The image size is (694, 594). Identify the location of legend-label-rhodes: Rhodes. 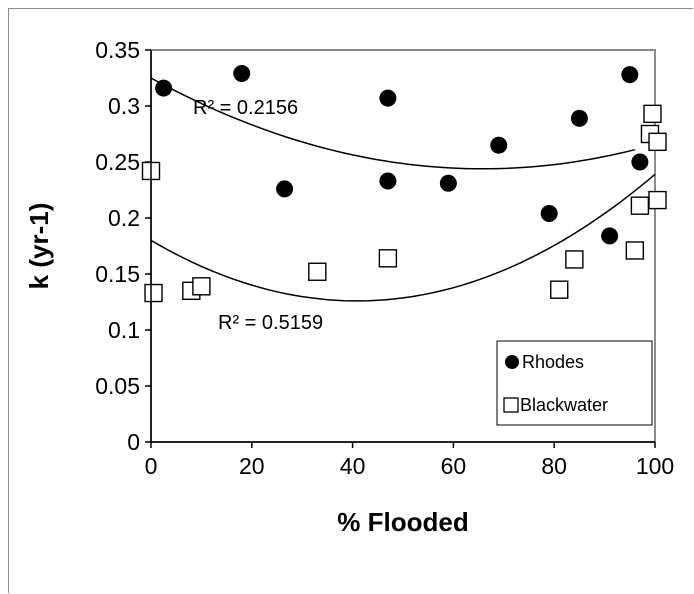
(553, 362).